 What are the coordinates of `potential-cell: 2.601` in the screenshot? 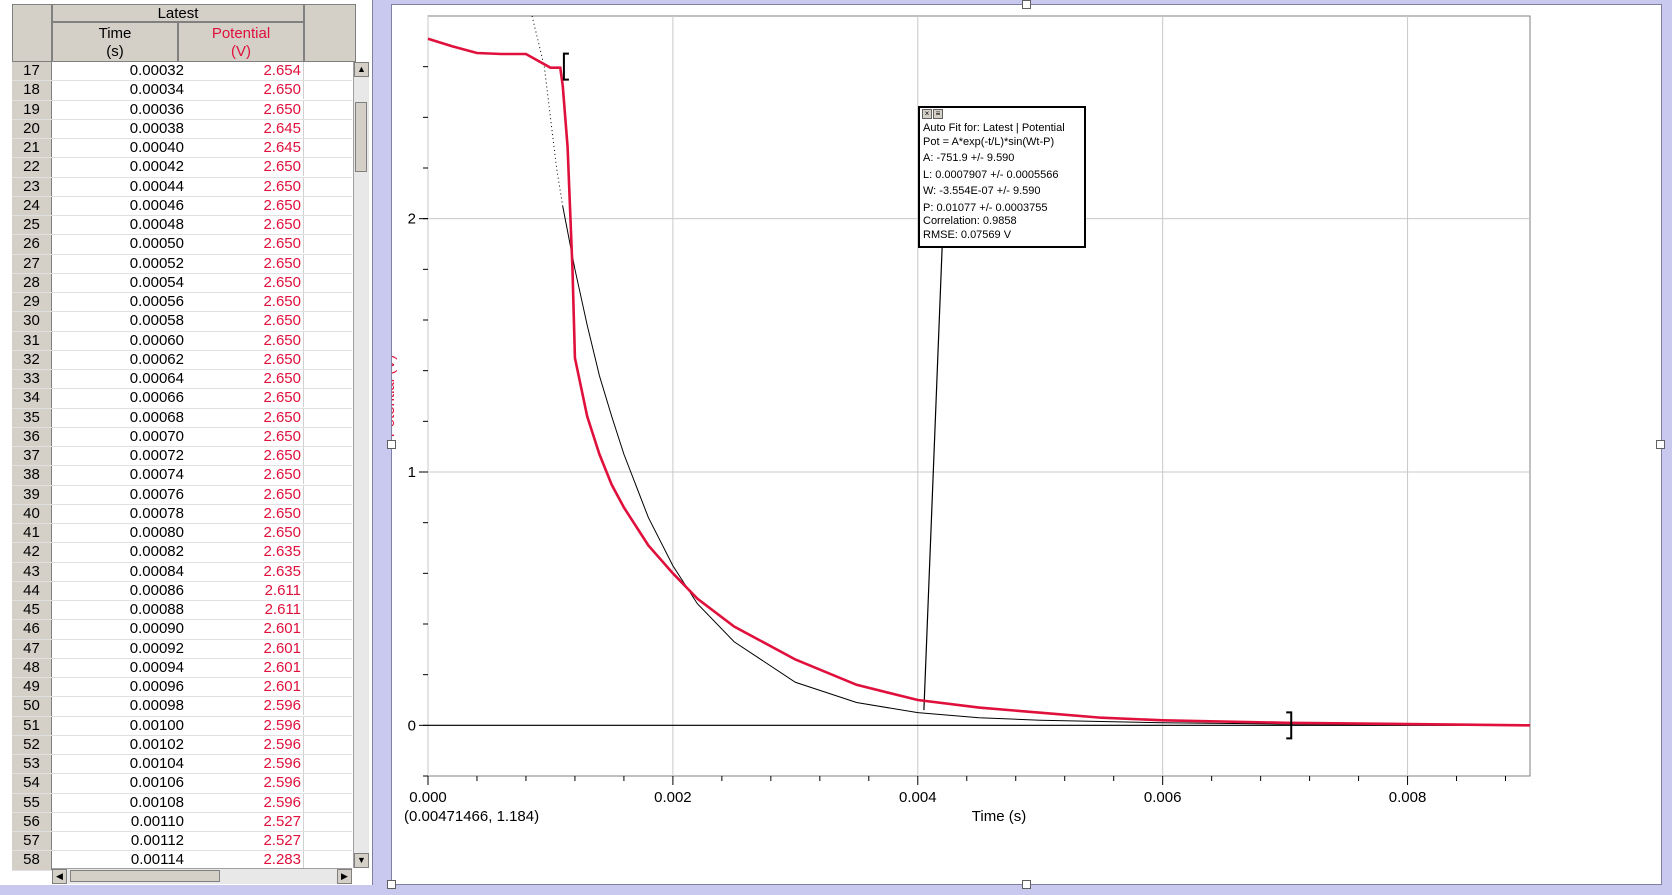 It's located at (244, 648).